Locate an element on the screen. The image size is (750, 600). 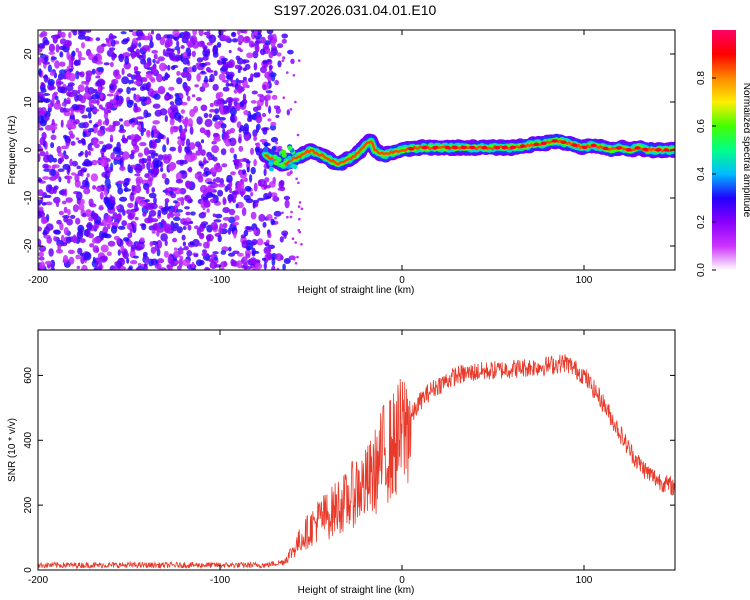
y-tick-label: 0 is located at coordinates (28, 150).